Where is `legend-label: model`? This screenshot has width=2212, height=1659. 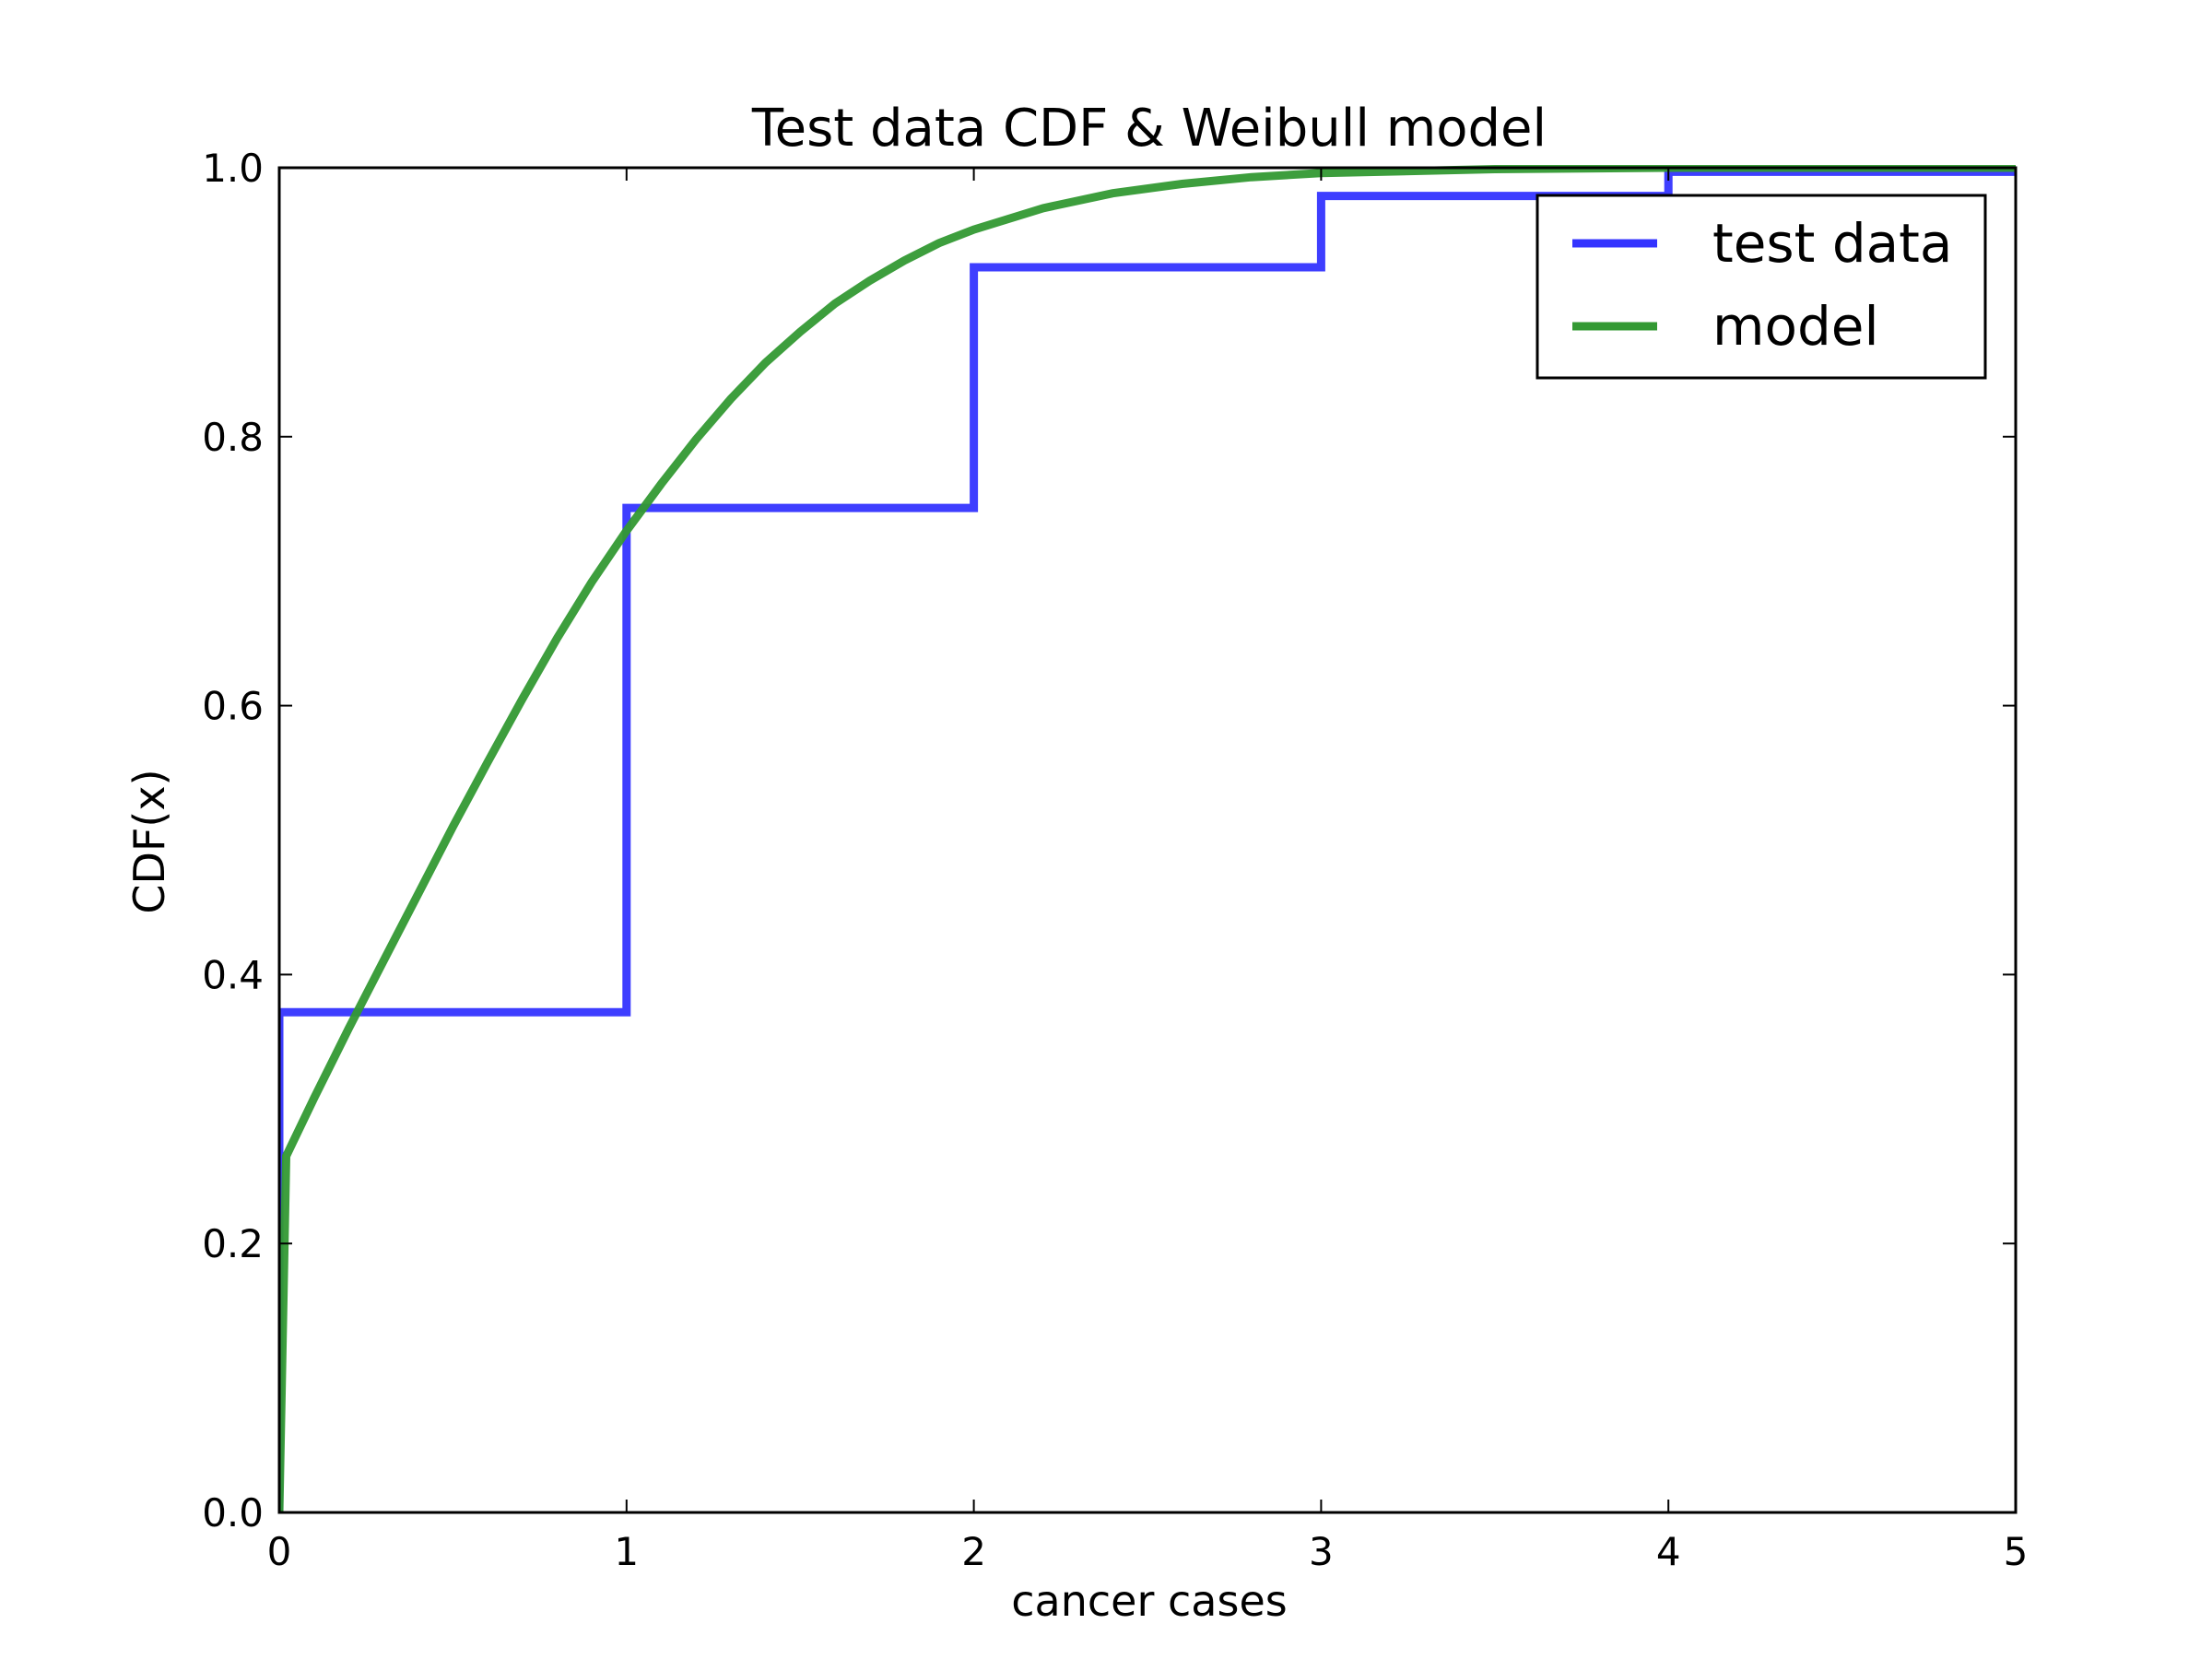 legend-label: model is located at coordinates (1795, 326).